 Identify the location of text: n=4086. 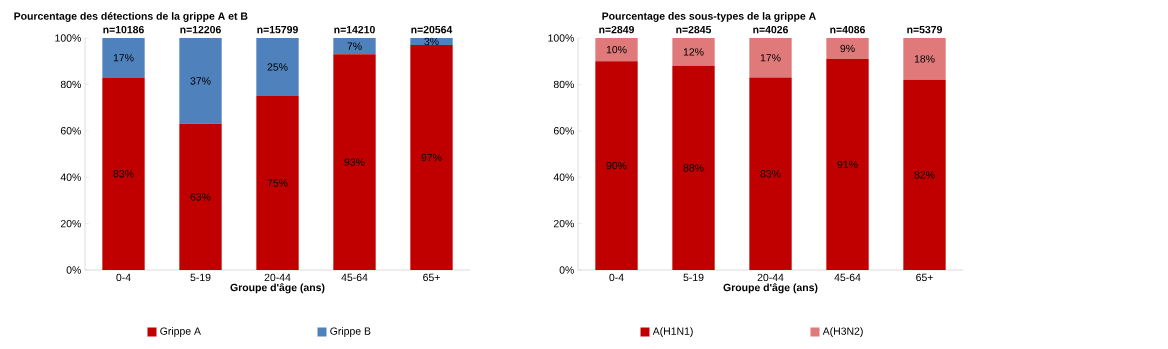
(848, 29).